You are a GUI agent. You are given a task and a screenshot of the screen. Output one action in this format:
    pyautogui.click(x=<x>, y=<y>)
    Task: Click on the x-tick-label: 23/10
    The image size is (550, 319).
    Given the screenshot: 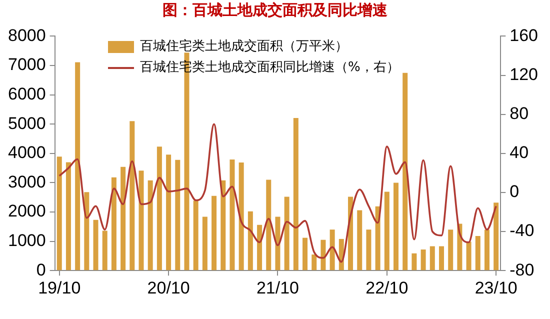 What is the action you would take?
    pyautogui.click(x=496, y=288)
    